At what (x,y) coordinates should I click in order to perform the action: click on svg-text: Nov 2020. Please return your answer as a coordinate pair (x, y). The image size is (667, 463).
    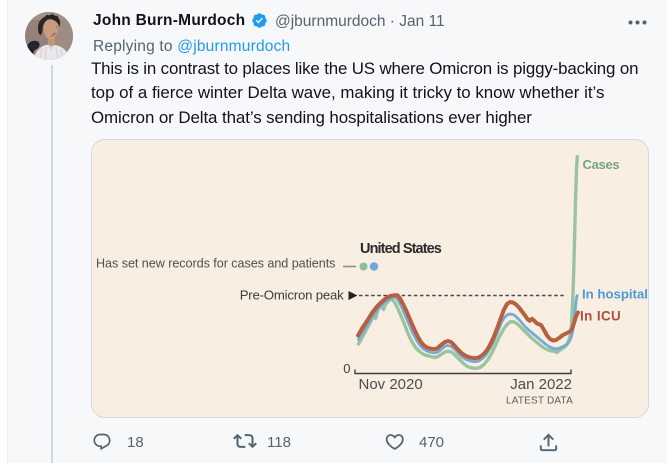
    Looking at the image, I should click on (391, 384).